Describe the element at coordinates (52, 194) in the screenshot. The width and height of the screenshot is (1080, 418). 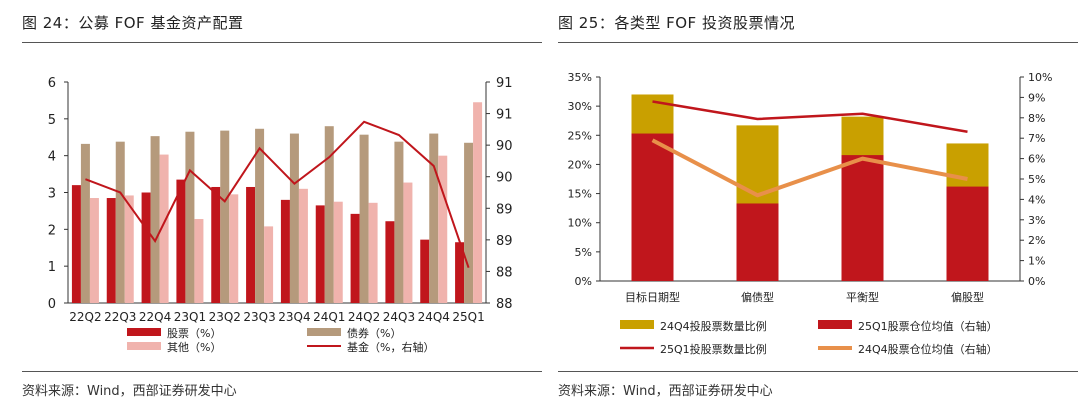
I see `y-tick-label-left: 3` at that location.